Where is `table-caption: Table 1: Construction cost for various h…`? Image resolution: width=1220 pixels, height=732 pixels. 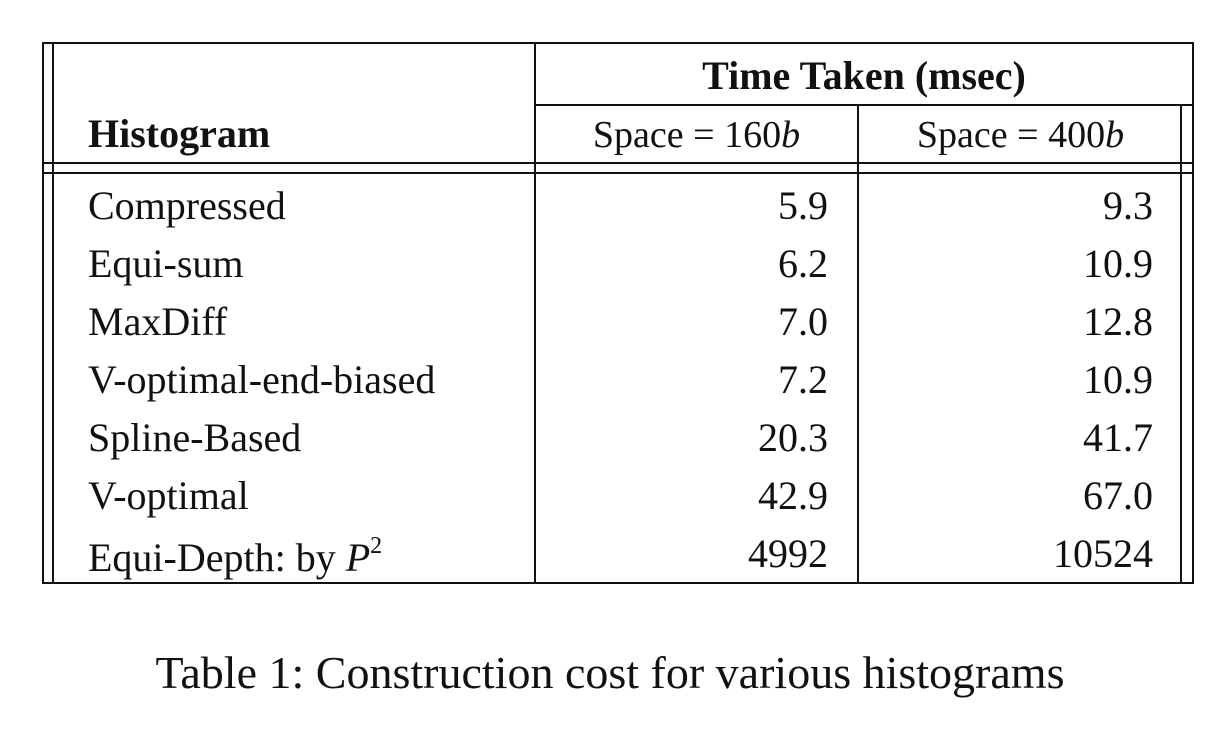
table-caption: Table 1: Construction cost for various h… is located at coordinates (610, 672).